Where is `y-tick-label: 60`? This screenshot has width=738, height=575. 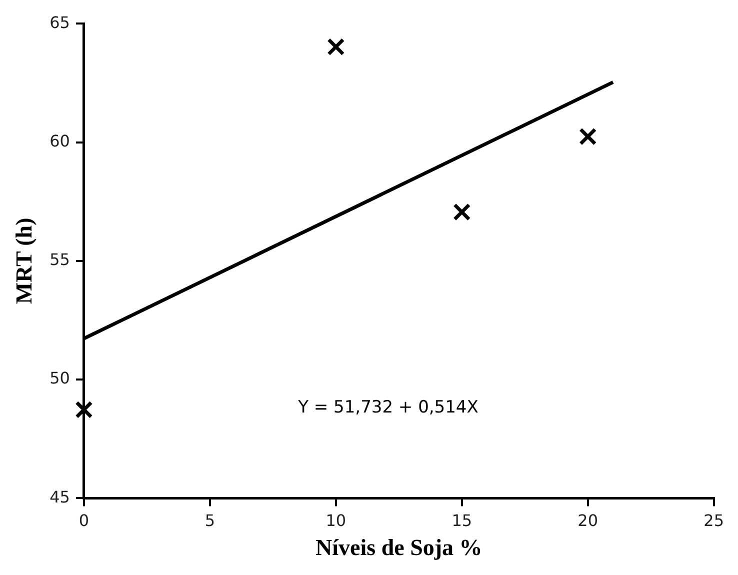
y-tick-label: 60 is located at coordinates (60, 140).